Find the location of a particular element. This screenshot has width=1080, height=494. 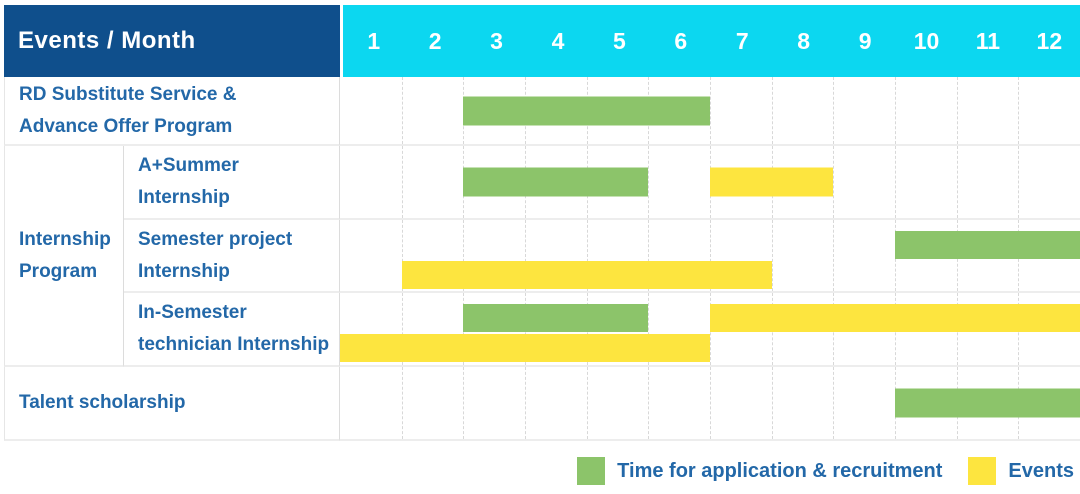

recruitment-swatch-icon is located at coordinates (591, 471).